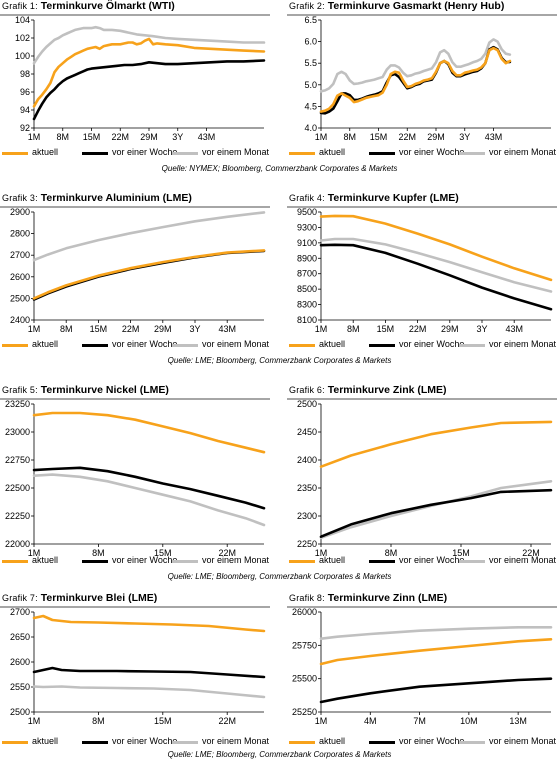 This screenshot has width=559, height=762. I want to click on chart-prefix: Grafik 8:, so click(307, 598).